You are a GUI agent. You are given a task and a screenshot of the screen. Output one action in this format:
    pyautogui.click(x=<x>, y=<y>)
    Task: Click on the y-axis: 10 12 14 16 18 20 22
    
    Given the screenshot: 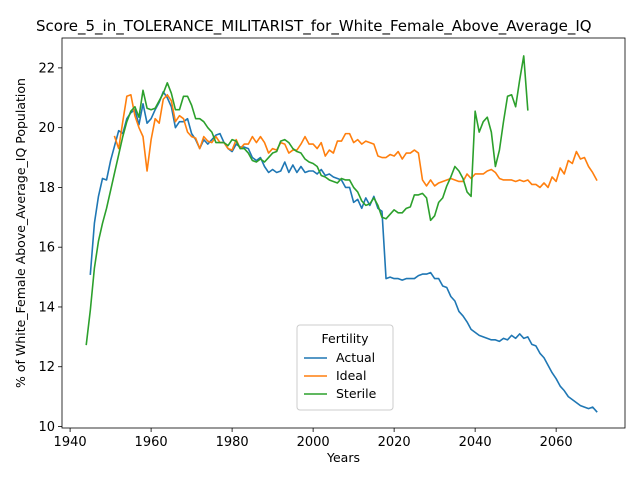 What is the action you would take?
    pyautogui.click(x=50, y=248)
    